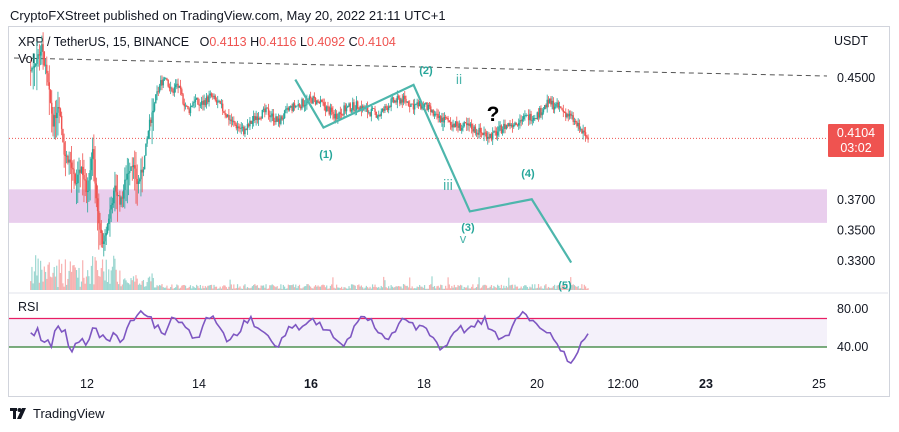 The image size is (899, 432). What do you see at coordinates (199, 384) in the screenshot?
I see `time-tick-label: 14` at bounding box center [199, 384].